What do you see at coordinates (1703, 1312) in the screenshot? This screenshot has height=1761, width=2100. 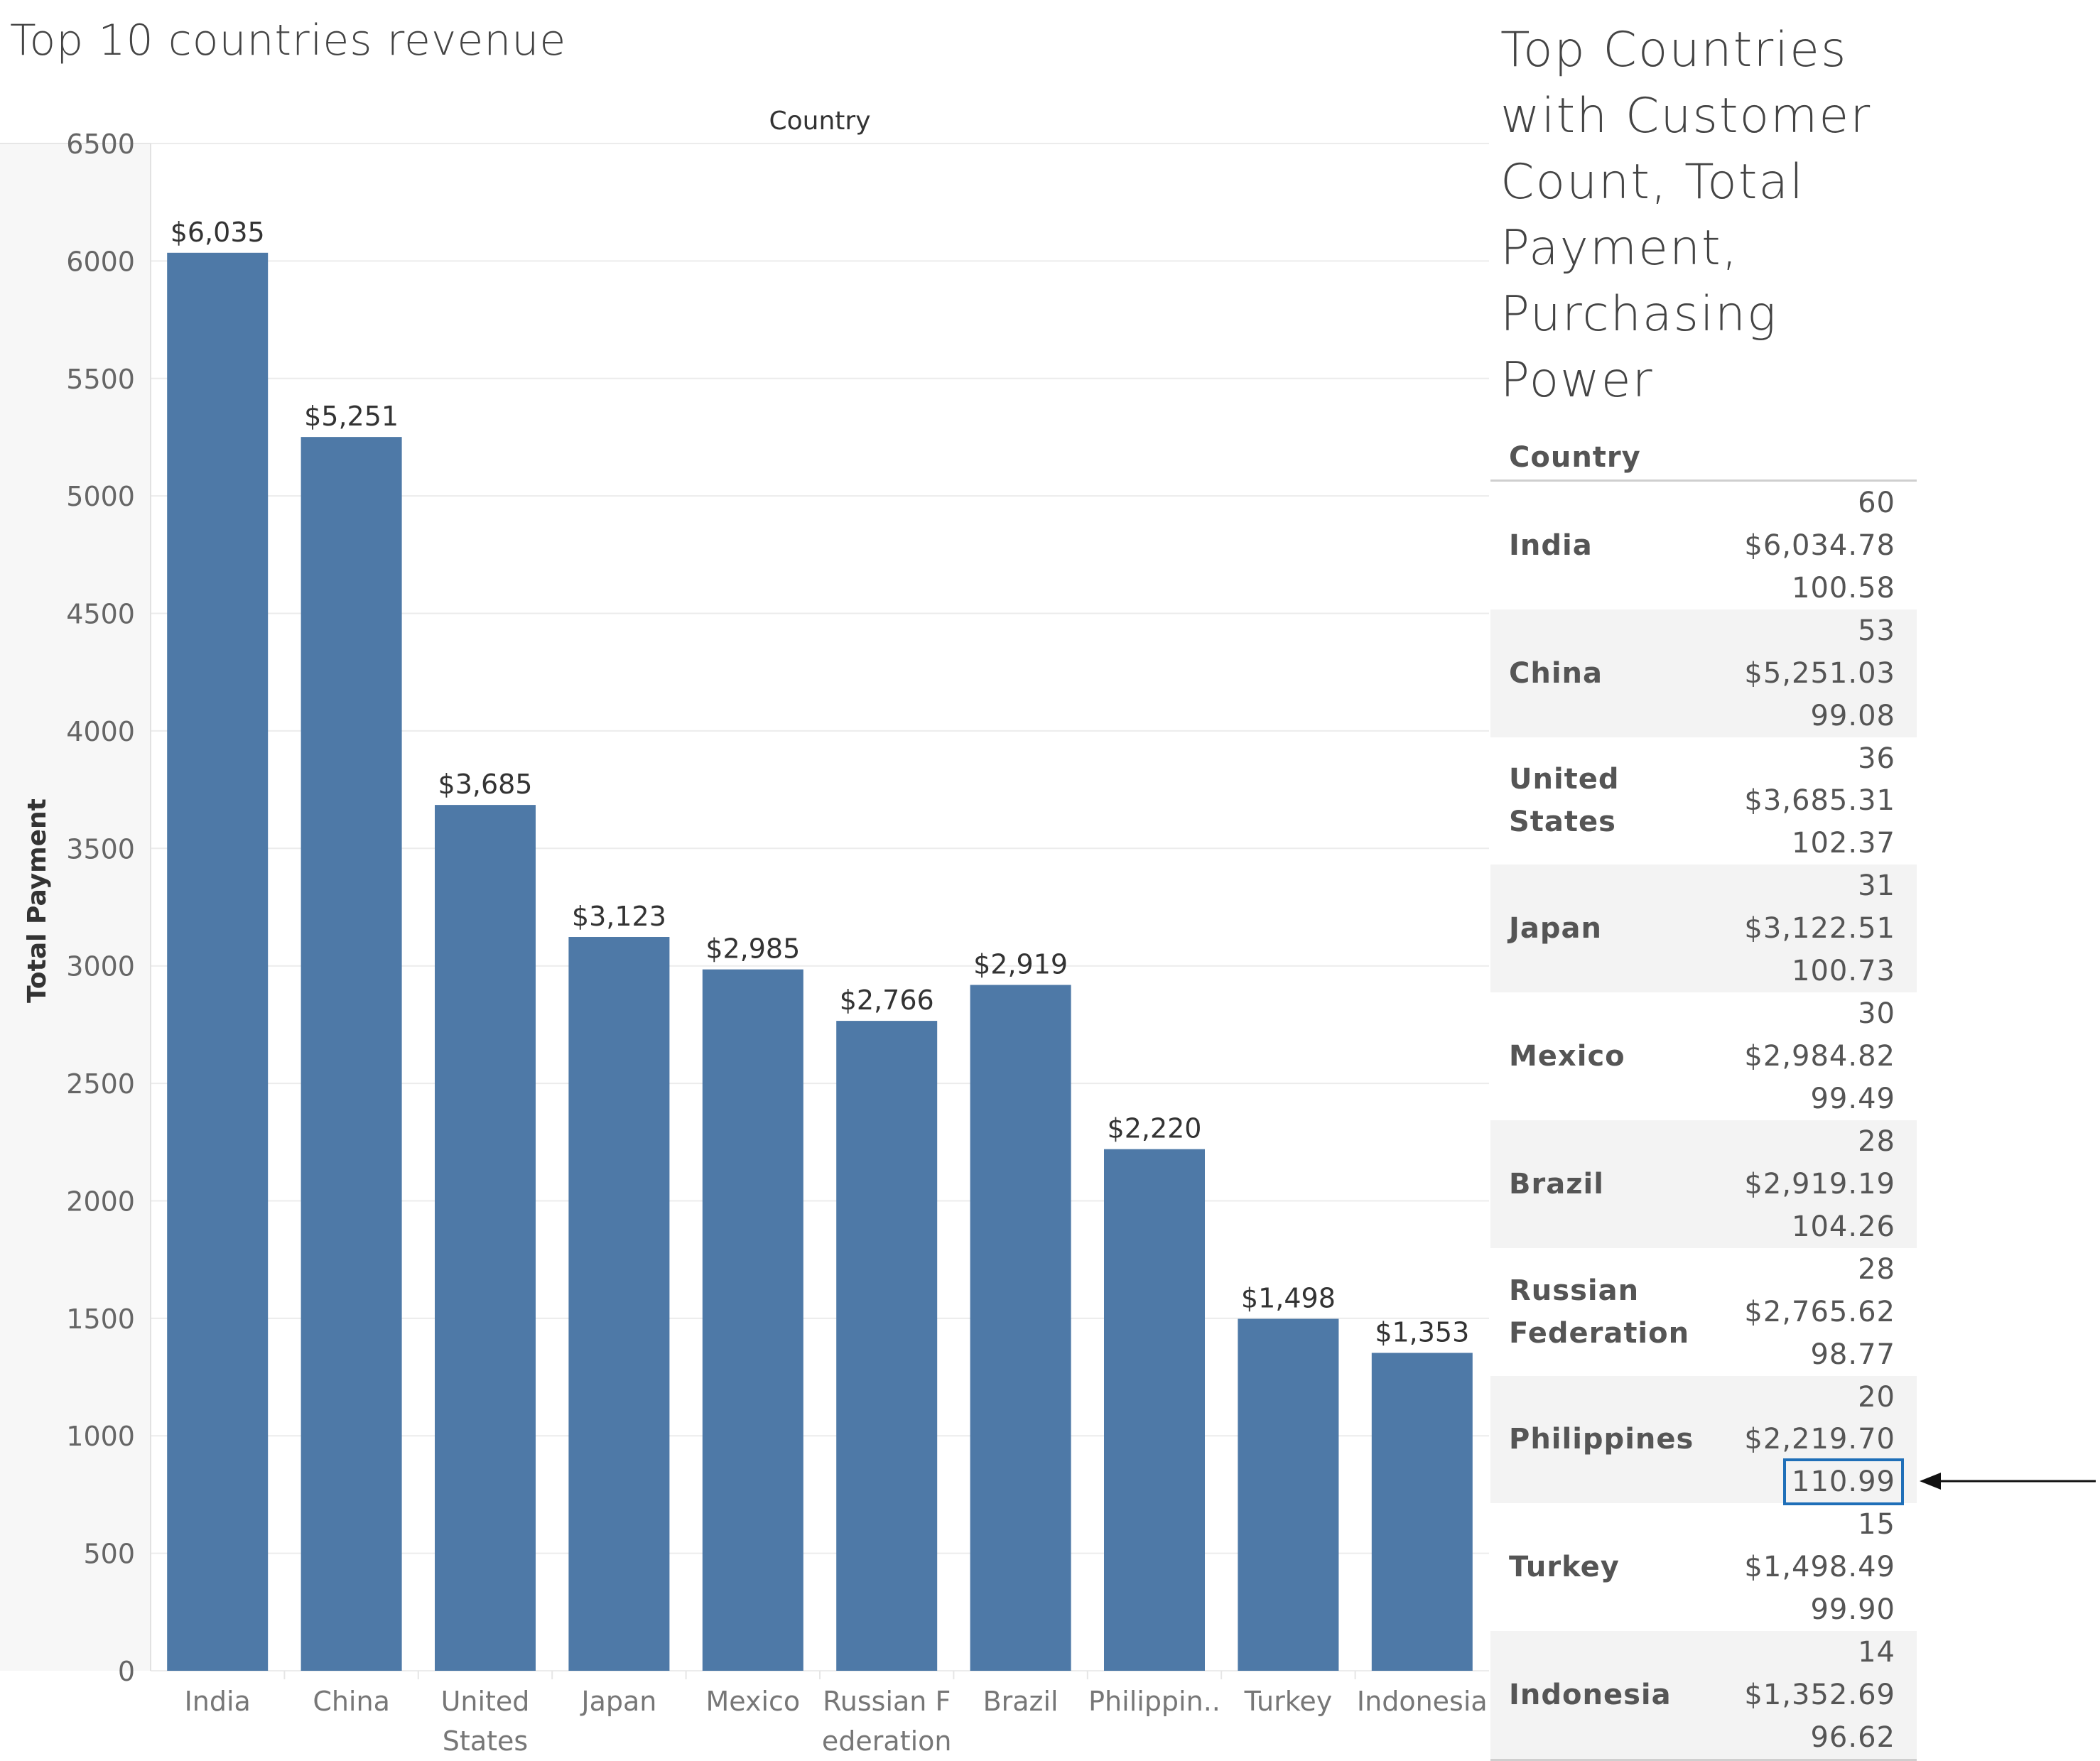 I see `table-row: Russian Federation 28 $2,765.62 98.77` at bounding box center [1703, 1312].